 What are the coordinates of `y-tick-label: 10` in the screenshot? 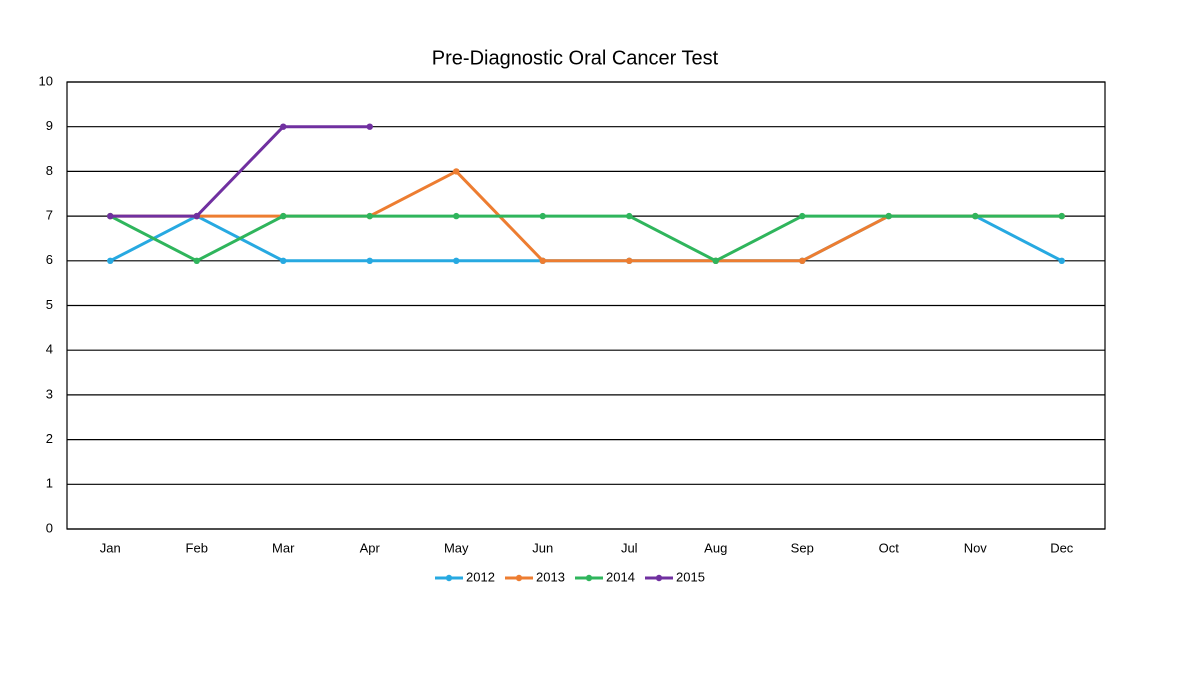 It's located at (46, 80).